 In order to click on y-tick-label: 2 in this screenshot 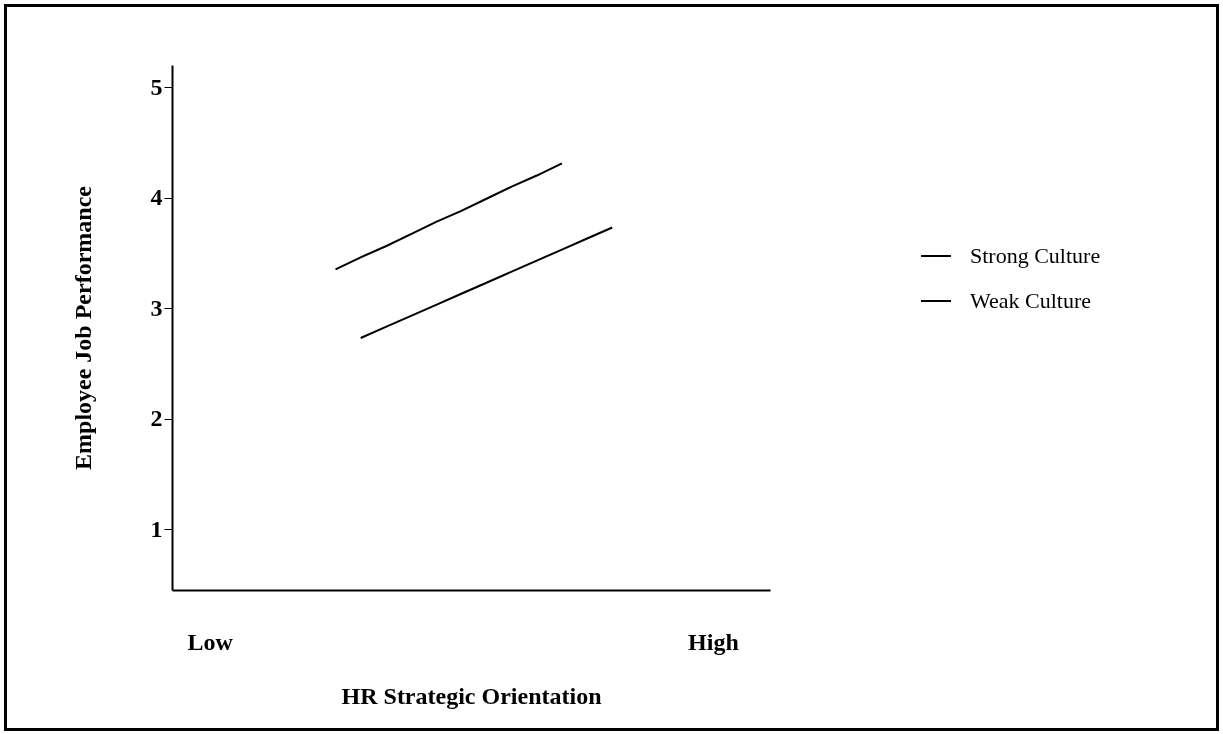, I will do `click(156, 418)`.